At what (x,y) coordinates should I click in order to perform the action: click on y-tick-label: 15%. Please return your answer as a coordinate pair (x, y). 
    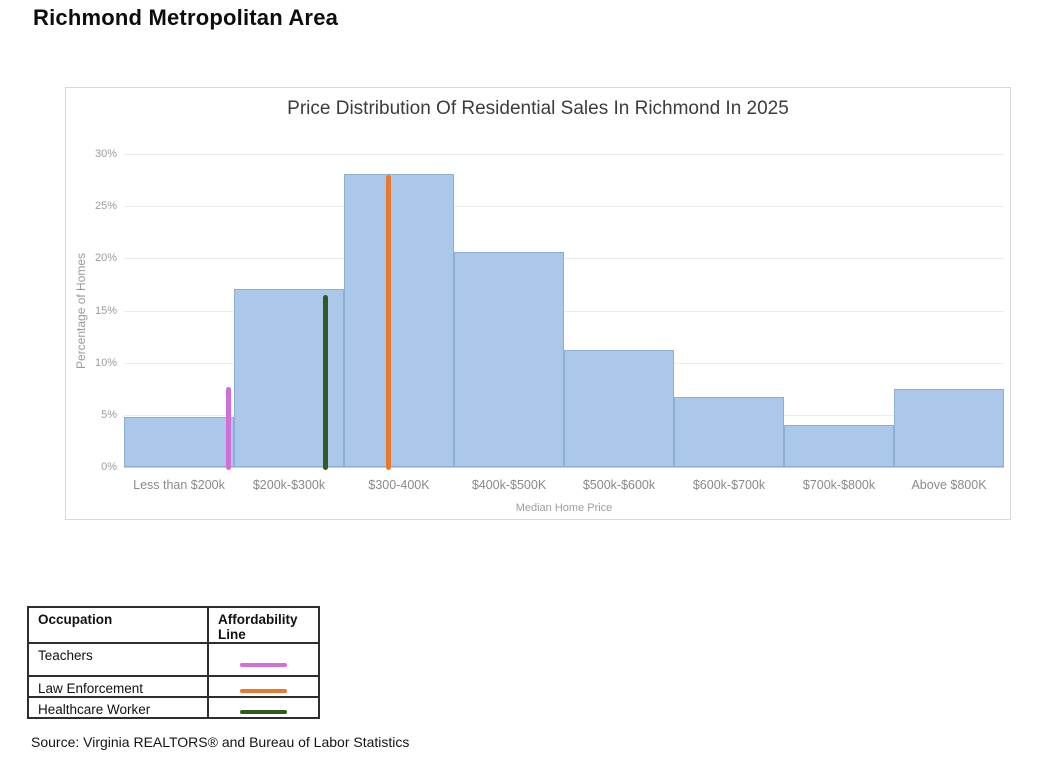
    Looking at the image, I should click on (105, 310).